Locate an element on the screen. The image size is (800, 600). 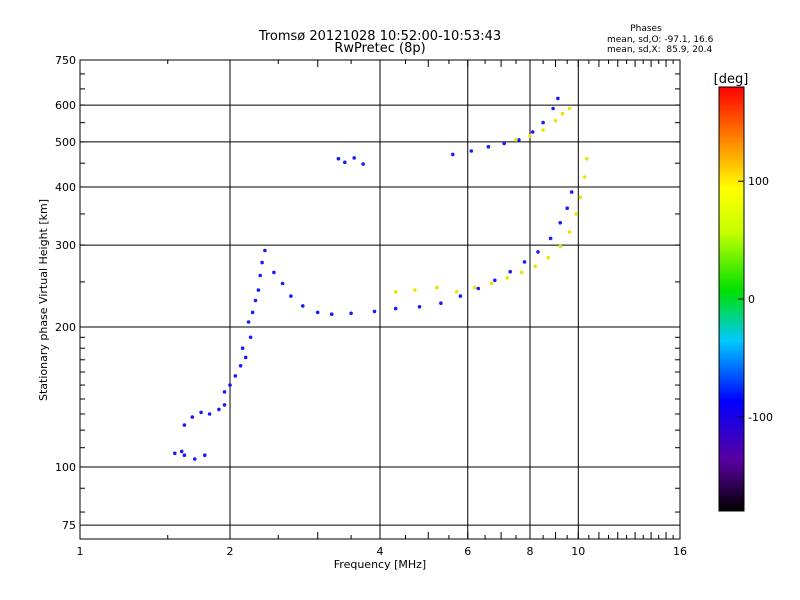
x-tick-label: 16 is located at coordinates (680, 551).